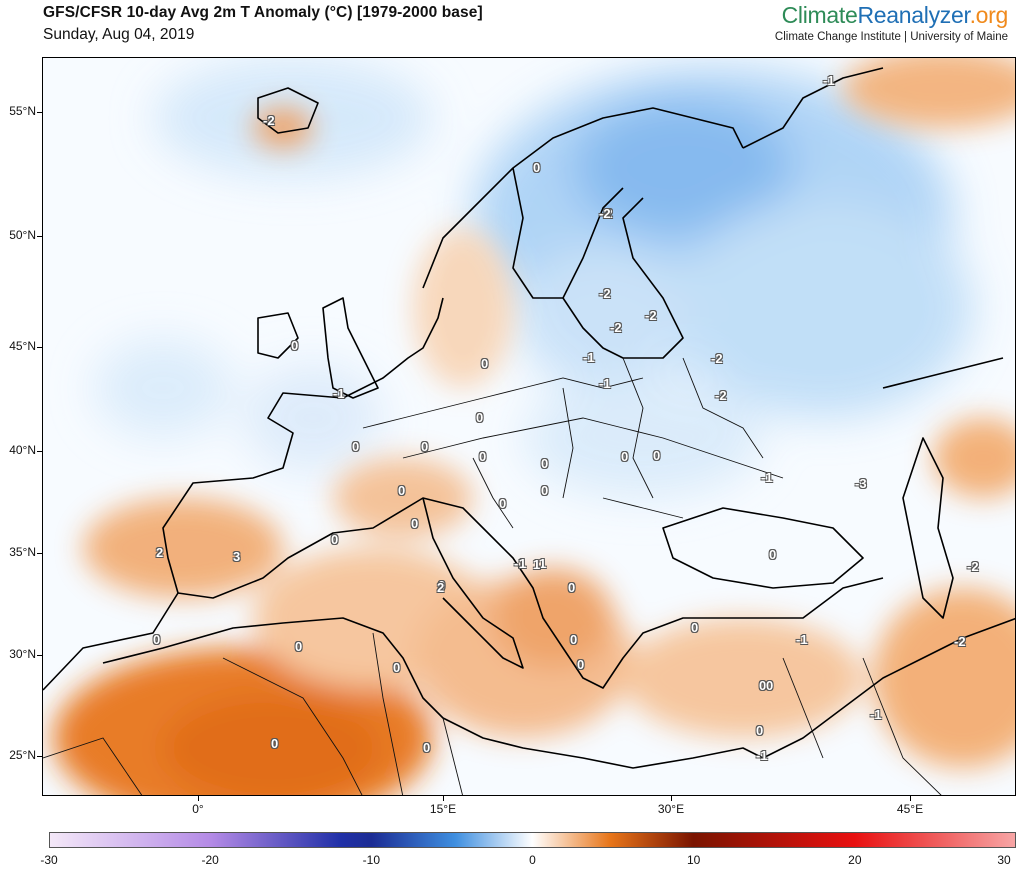 This screenshot has width=1024, height=871. Describe the element at coordinates (1004, 860) in the screenshot. I see `colorbar-tick-label: 30` at that location.